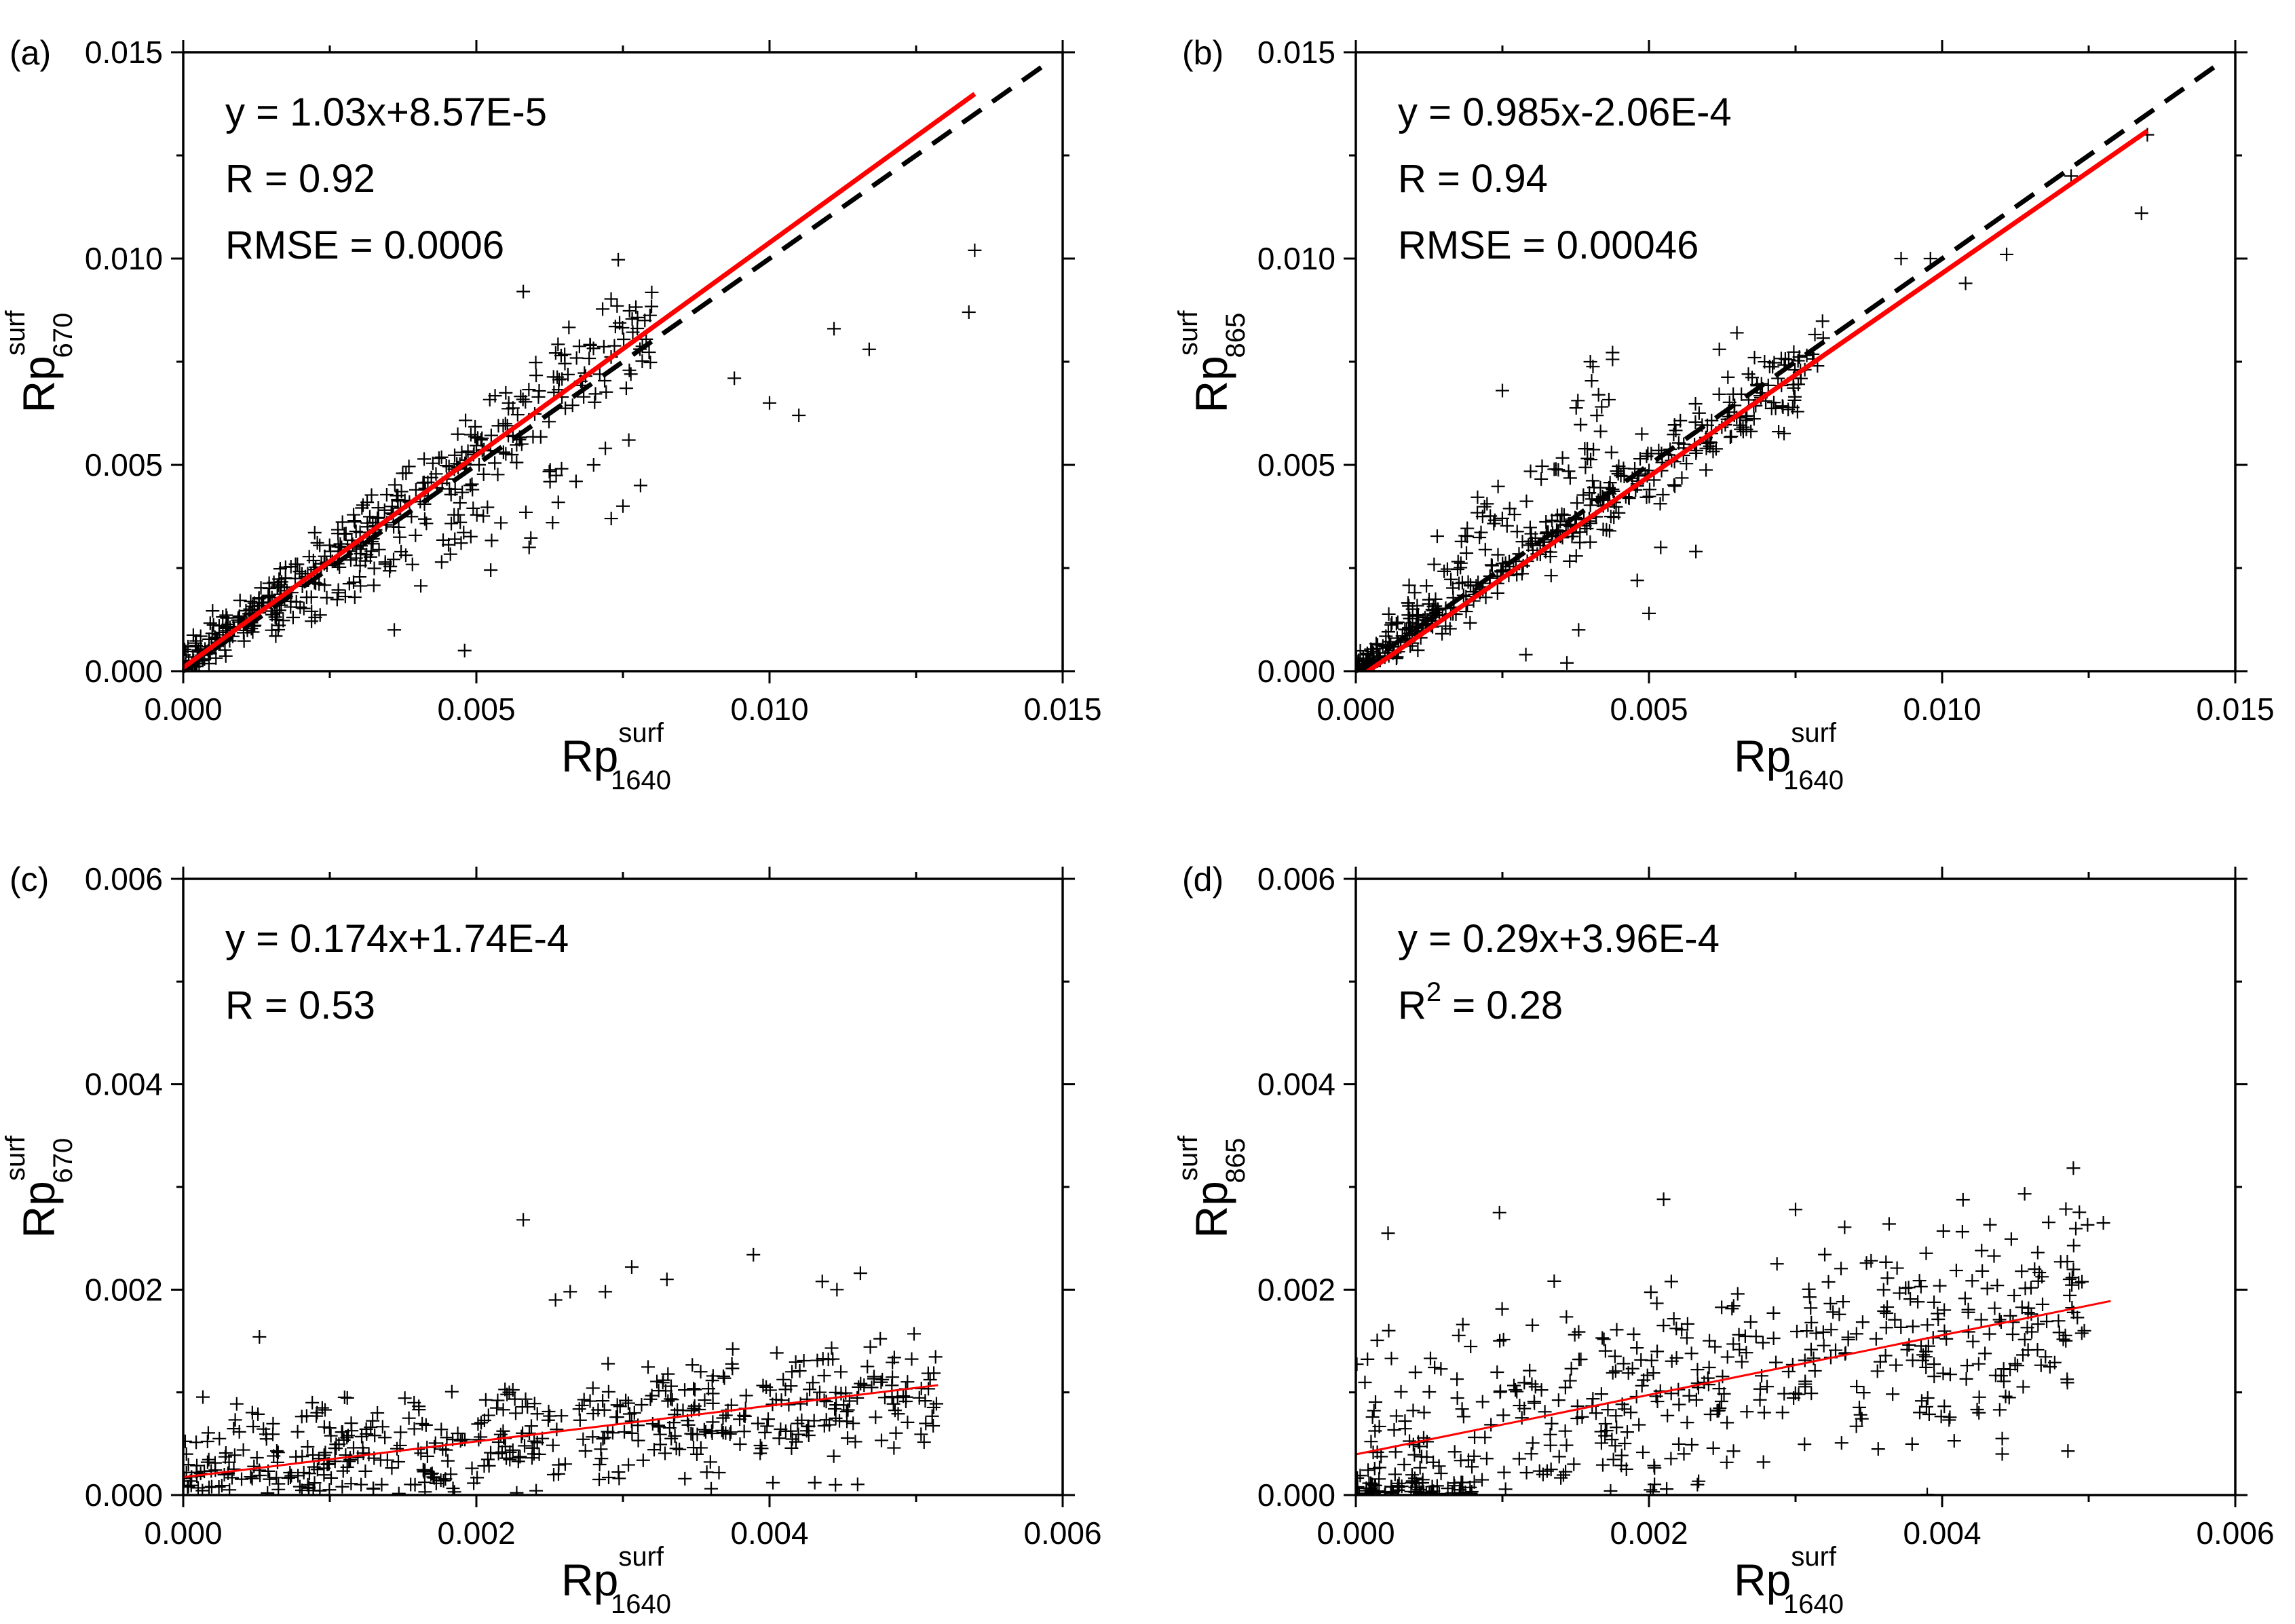  What do you see at coordinates (124, 258) in the screenshot?
I see `y-tick-label: 0.010` at bounding box center [124, 258].